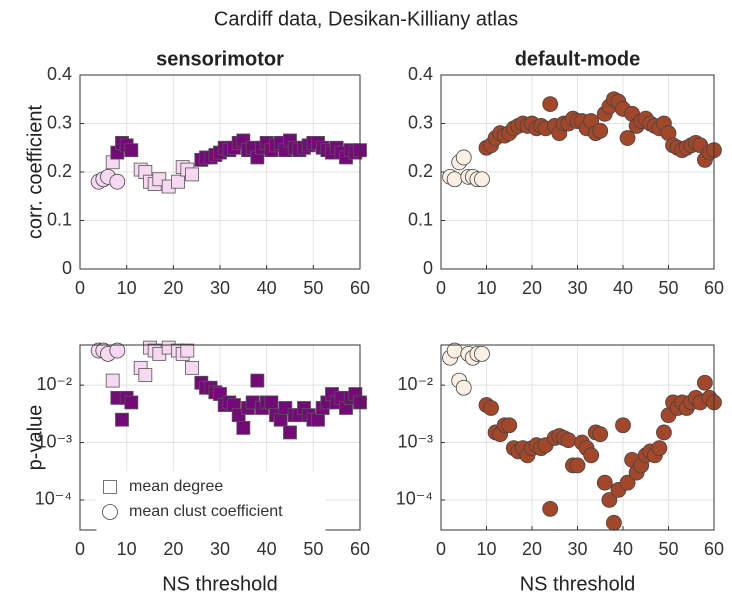 Image resolution: width=732 pixels, height=605 pixels. What do you see at coordinates (206, 511) in the screenshot?
I see `legend-label: mean clust coefficient` at bounding box center [206, 511].